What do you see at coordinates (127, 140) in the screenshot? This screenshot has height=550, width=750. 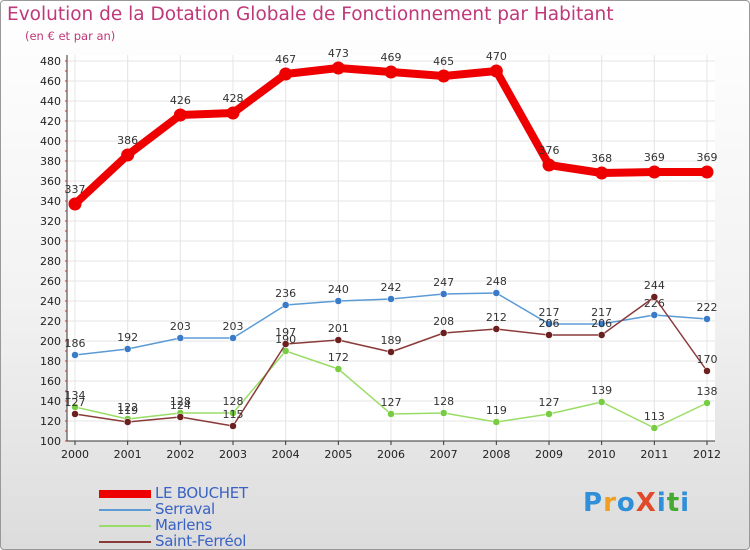 I see `data-label: 386` at bounding box center [127, 140].